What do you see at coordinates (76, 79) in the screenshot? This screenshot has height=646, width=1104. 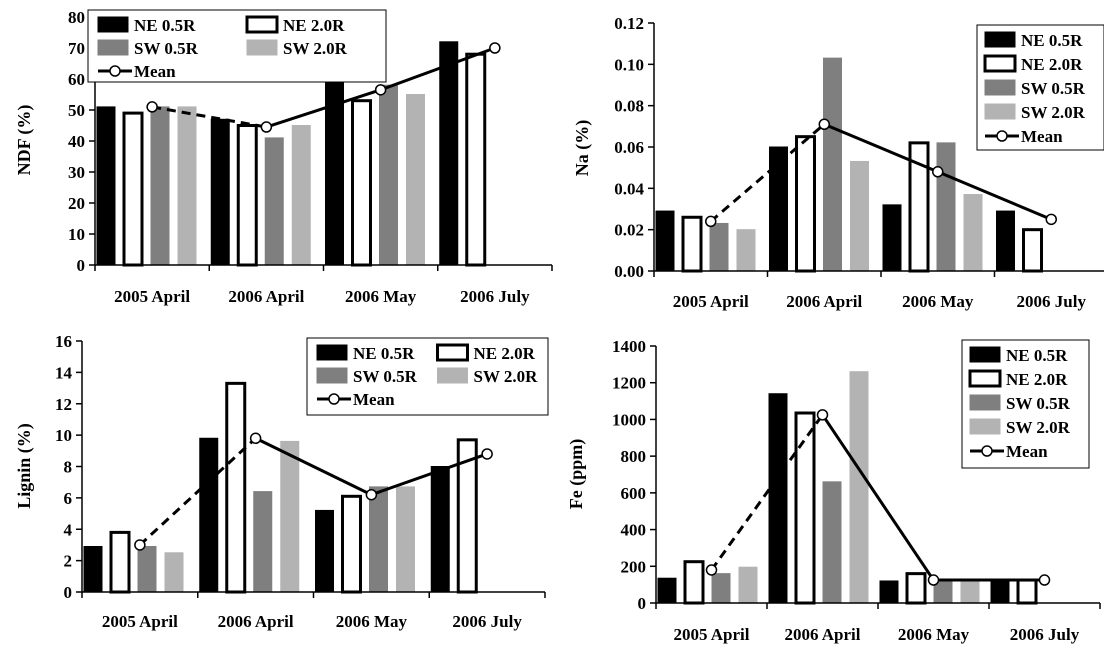 I see `y-tick-label: 60` at bounding box center [76, 79].